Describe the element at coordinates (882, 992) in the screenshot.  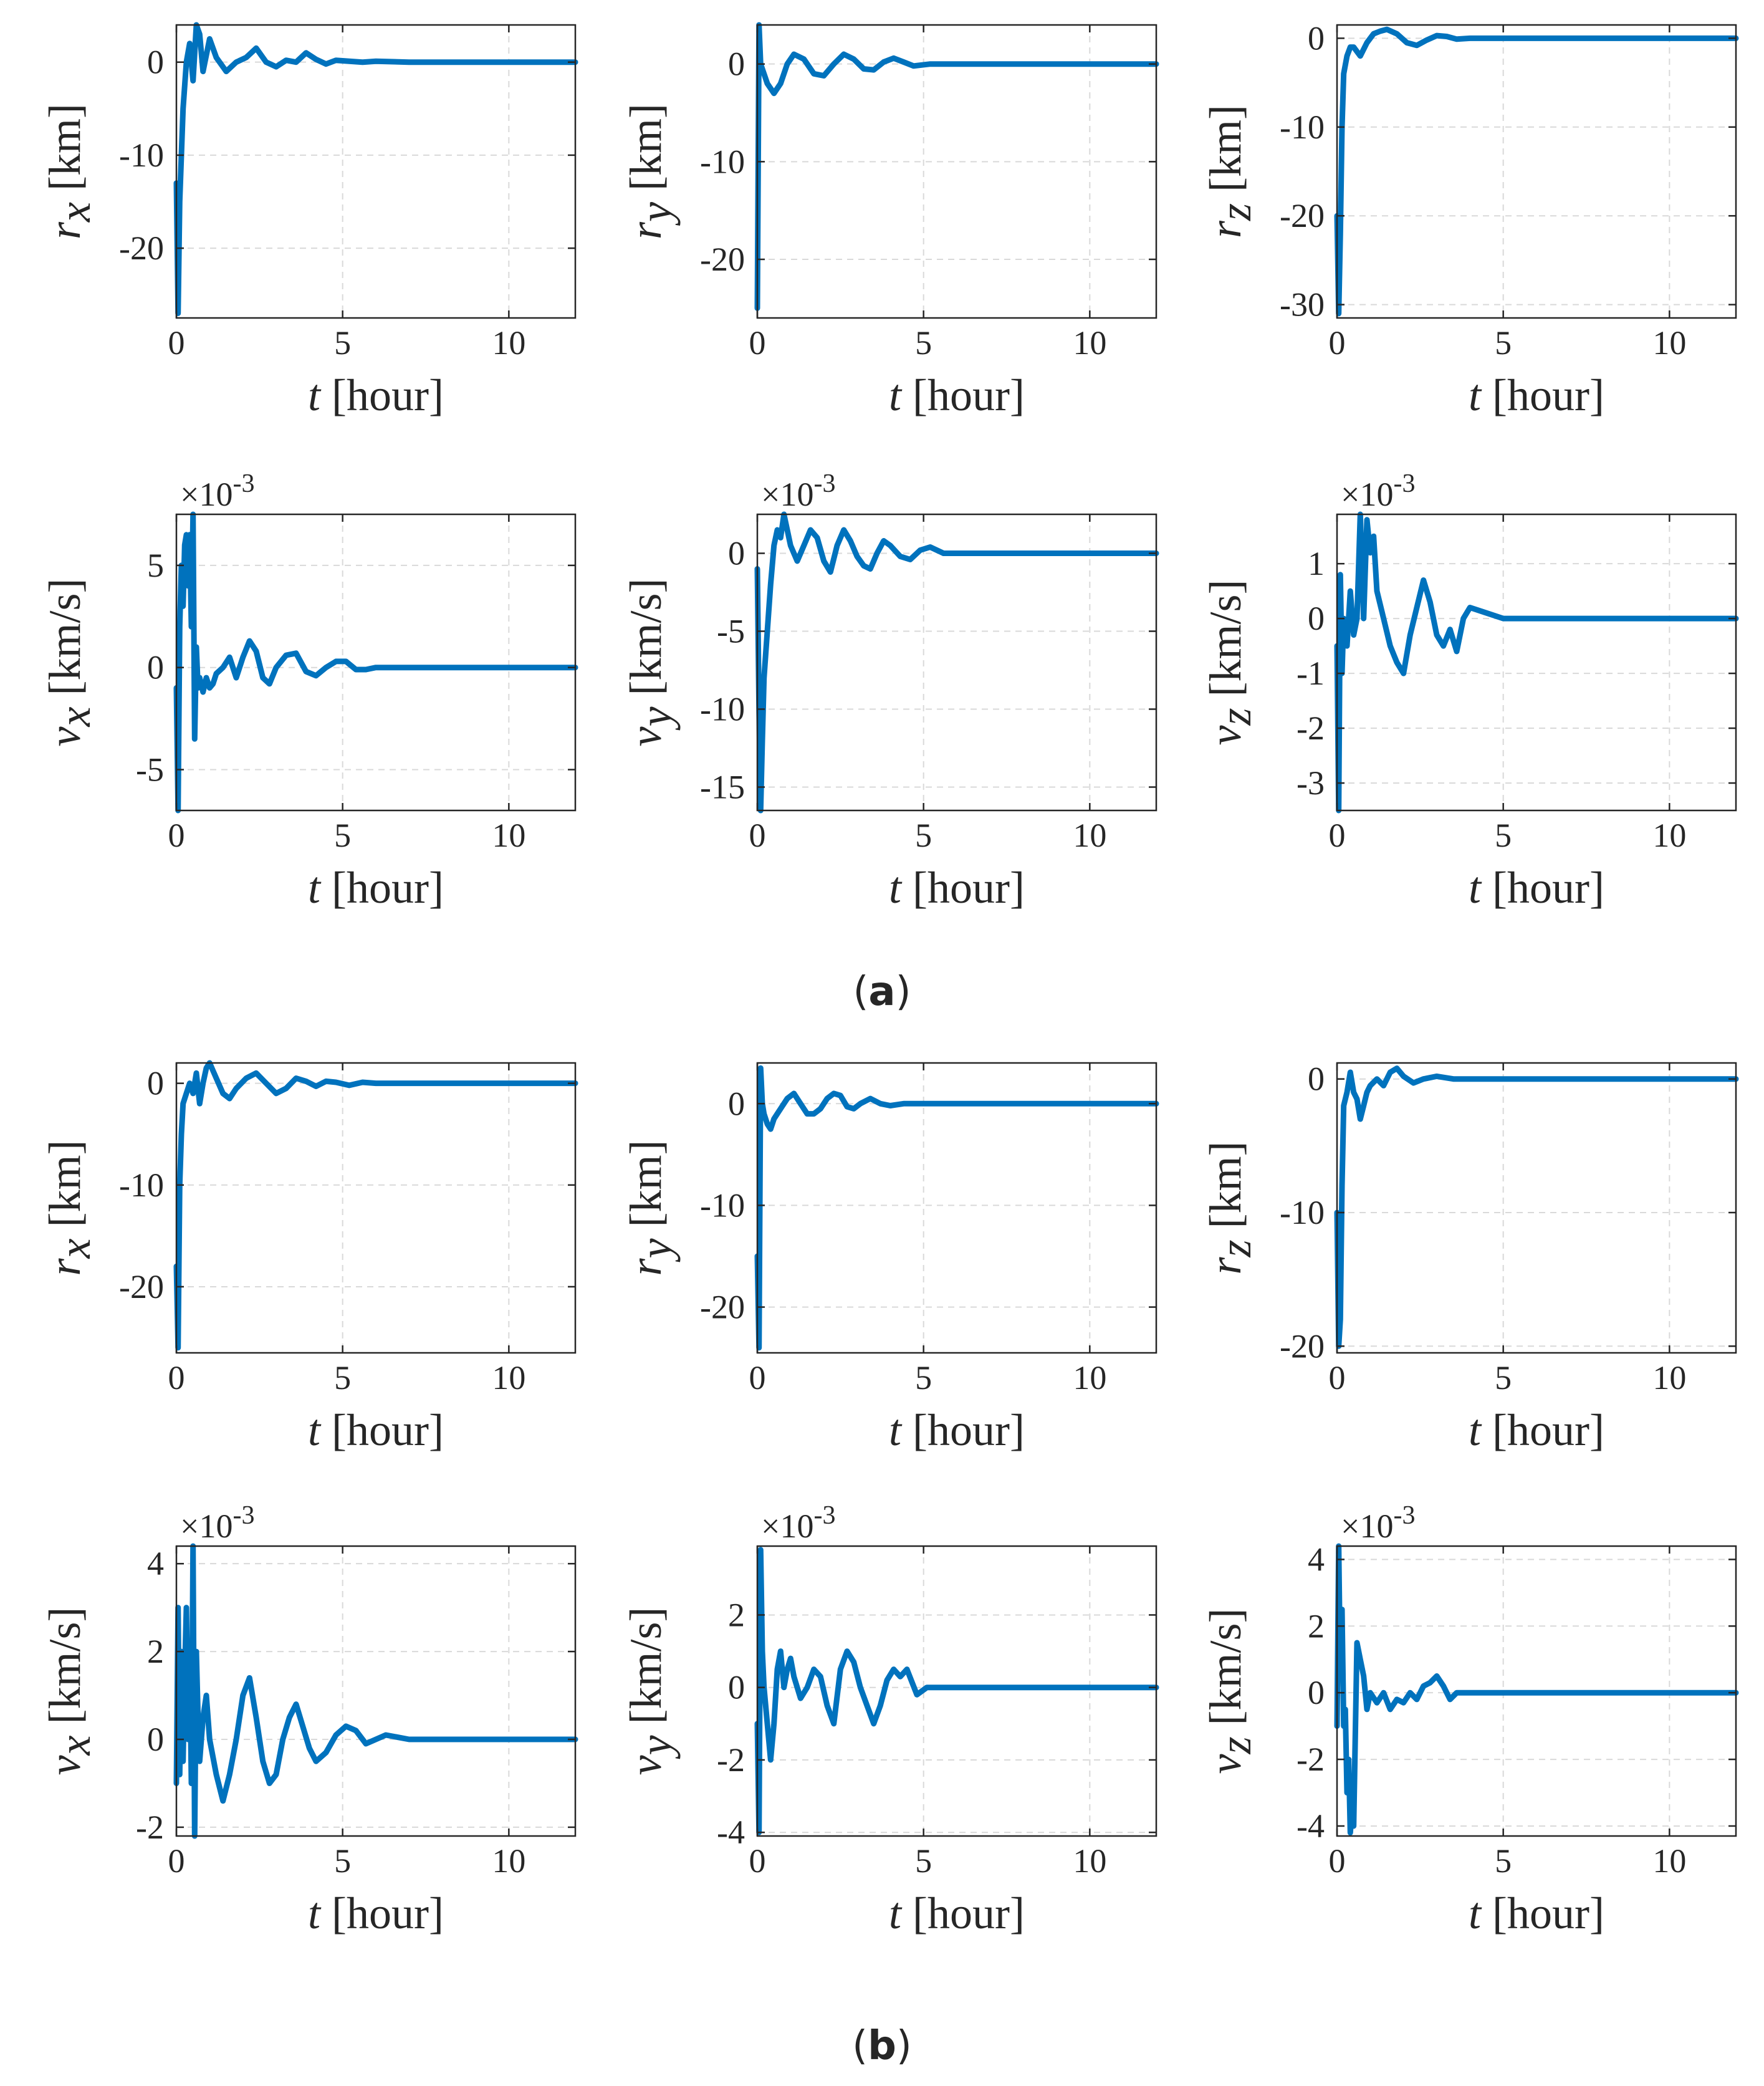
I see `caption-a: (a)` at that location.